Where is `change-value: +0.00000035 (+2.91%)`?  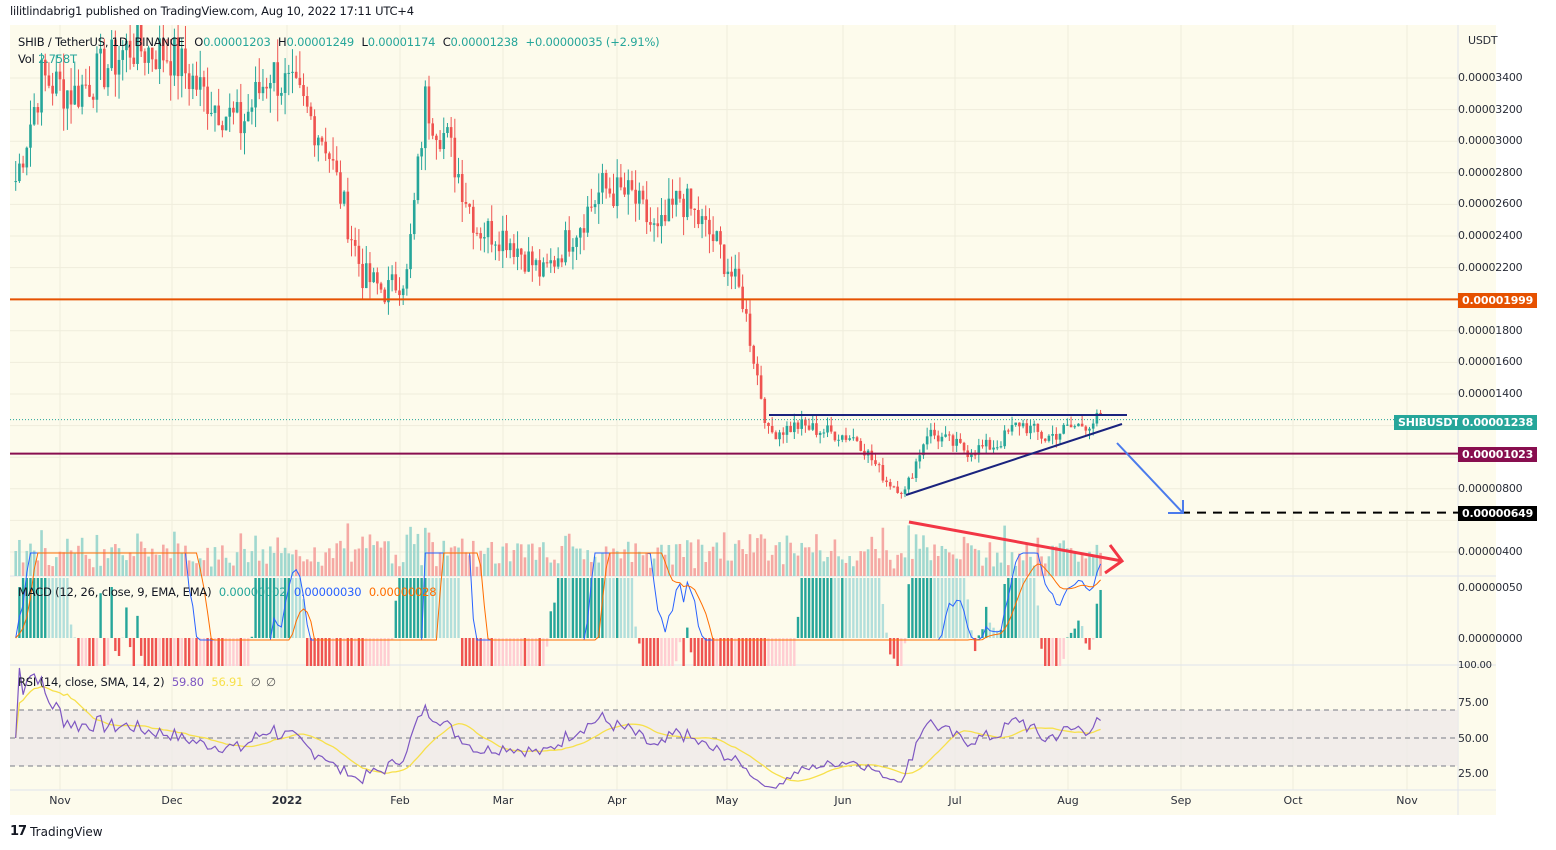 change-value: +0.00000035 (+2.91%) is located at coordinates (592, 42).